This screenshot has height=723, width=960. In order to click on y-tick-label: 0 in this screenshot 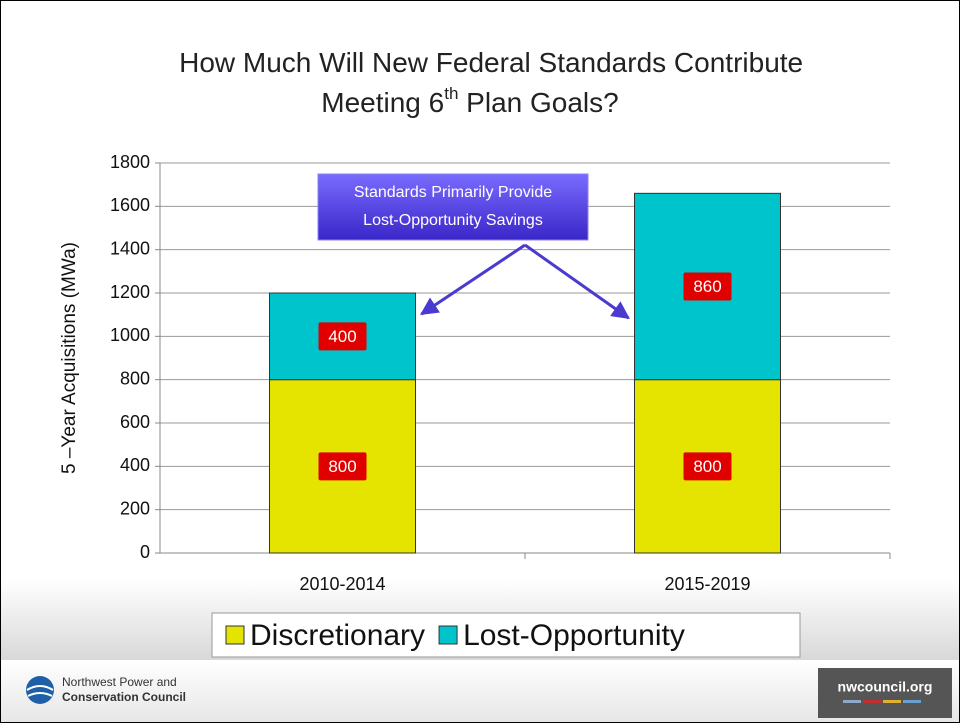, I will do `click(145, 552)`.